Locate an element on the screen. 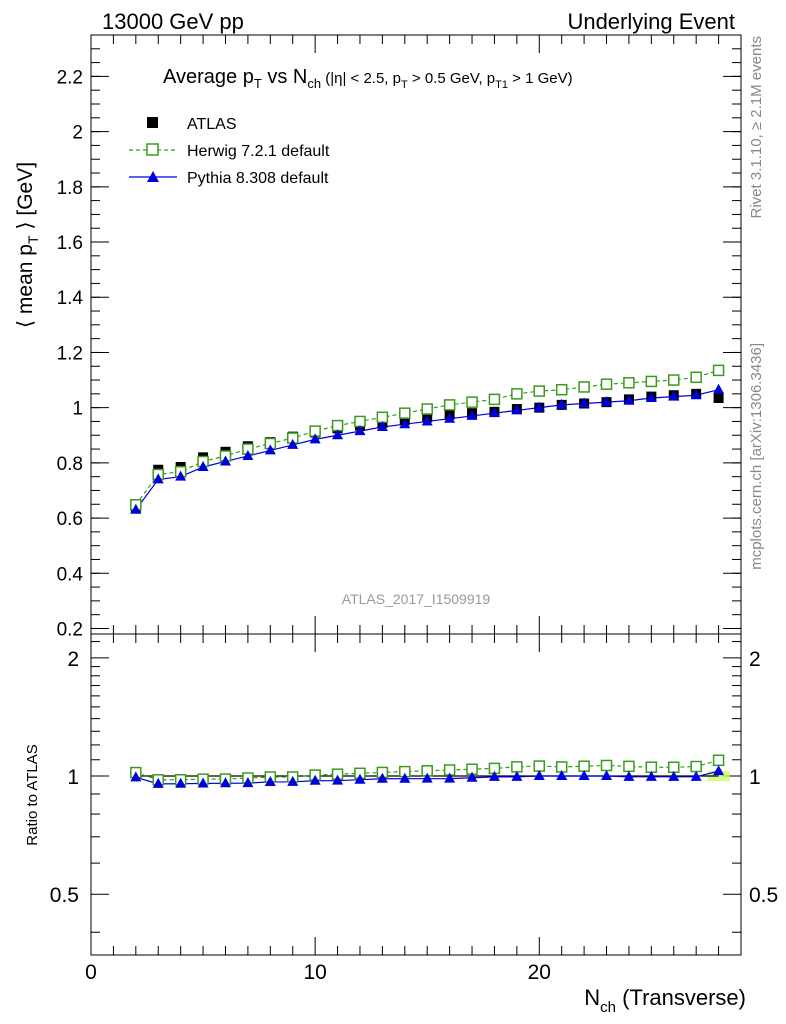 The height and width of the screenshot is (1024, 786). y-tick-label: 1 is located at coordinates (77, 409).